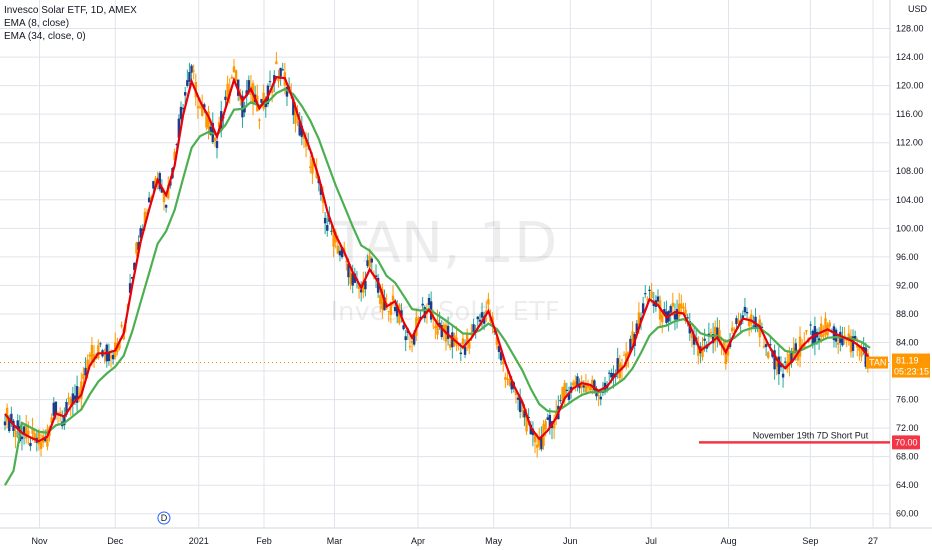 The height and width of the screenshot is (550, 932). Describe the element at coordinates (907, 314) in the screenshot. I see `price-tick-label: 88.00` at that location.